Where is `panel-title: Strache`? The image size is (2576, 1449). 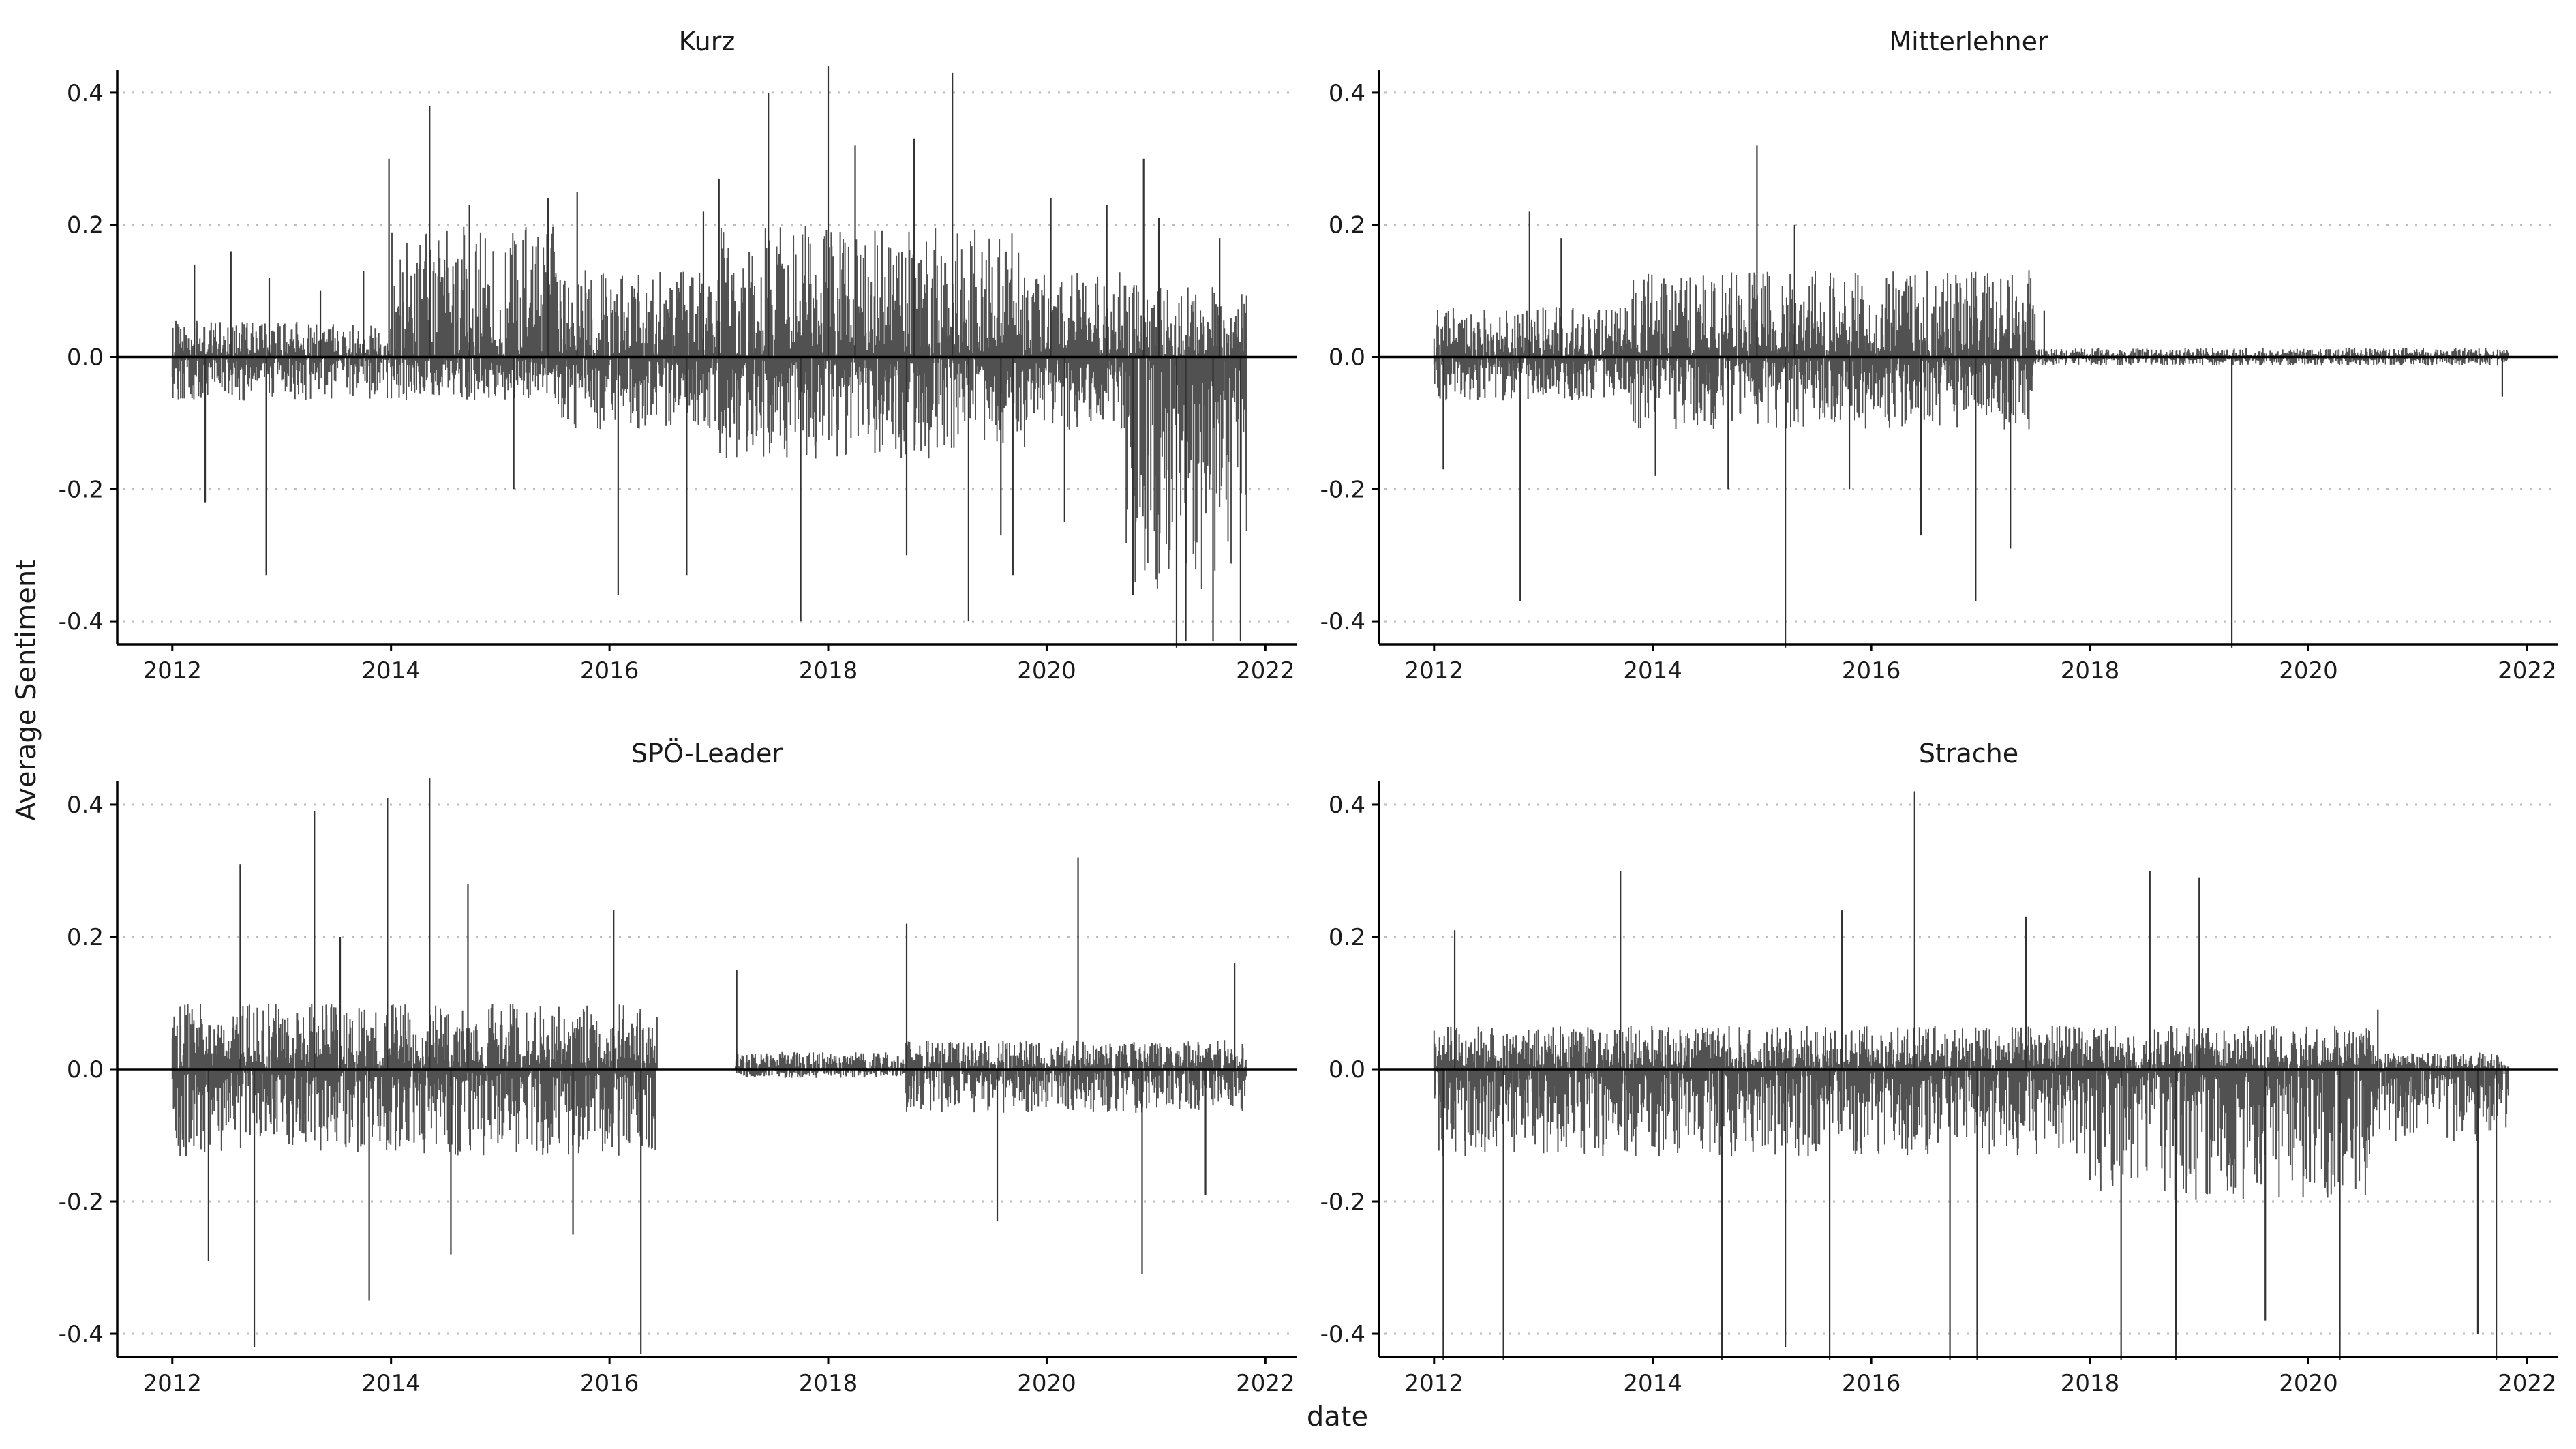 panel-title: Strache is located at coordinates (1969, 753).